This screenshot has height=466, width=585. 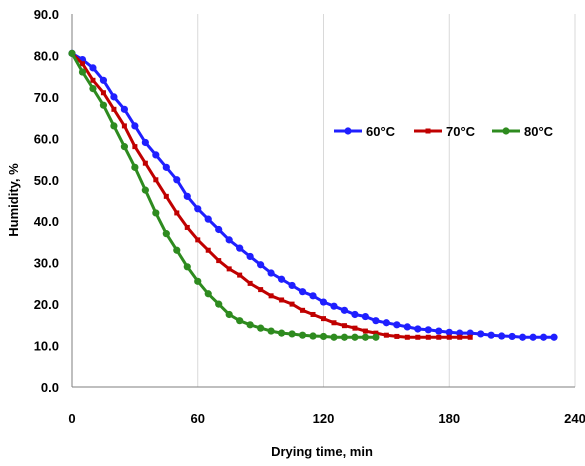 I want to click on x-tick-label-1: 60, so click(x=198, y=418).